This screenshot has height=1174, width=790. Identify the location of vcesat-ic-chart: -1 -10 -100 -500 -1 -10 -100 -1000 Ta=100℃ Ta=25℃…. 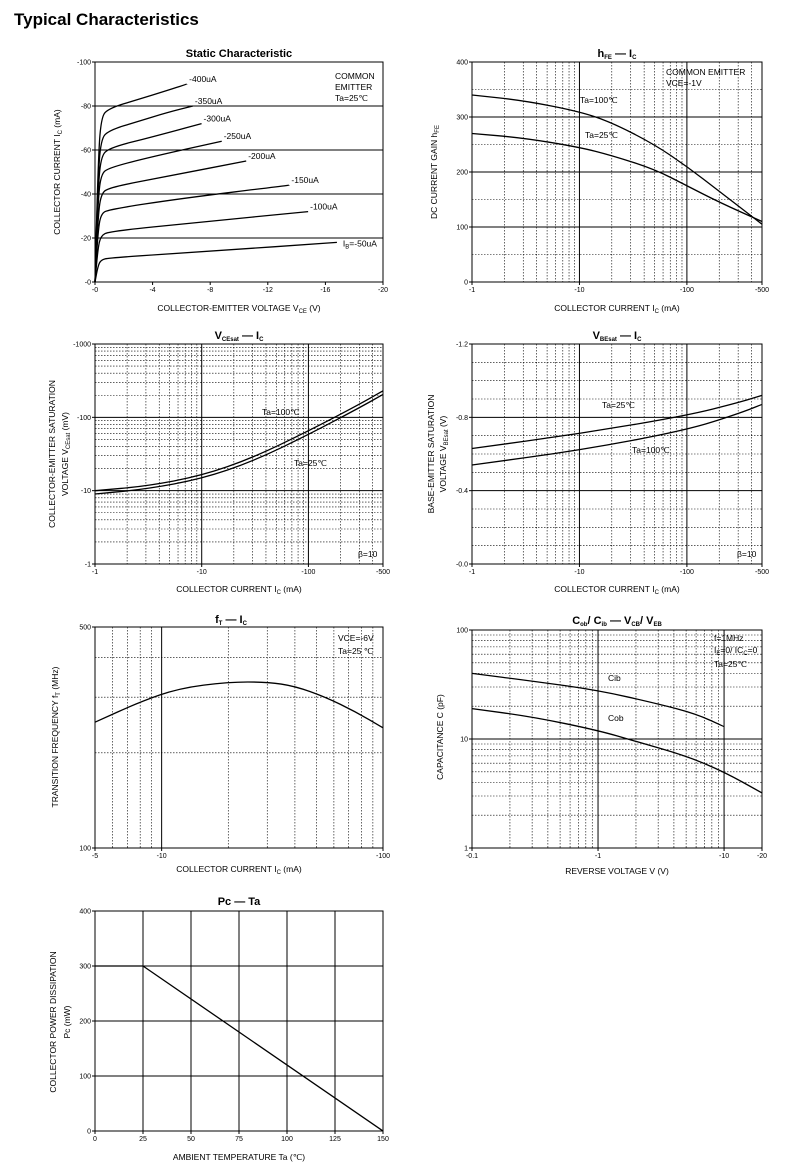
(218, 463).